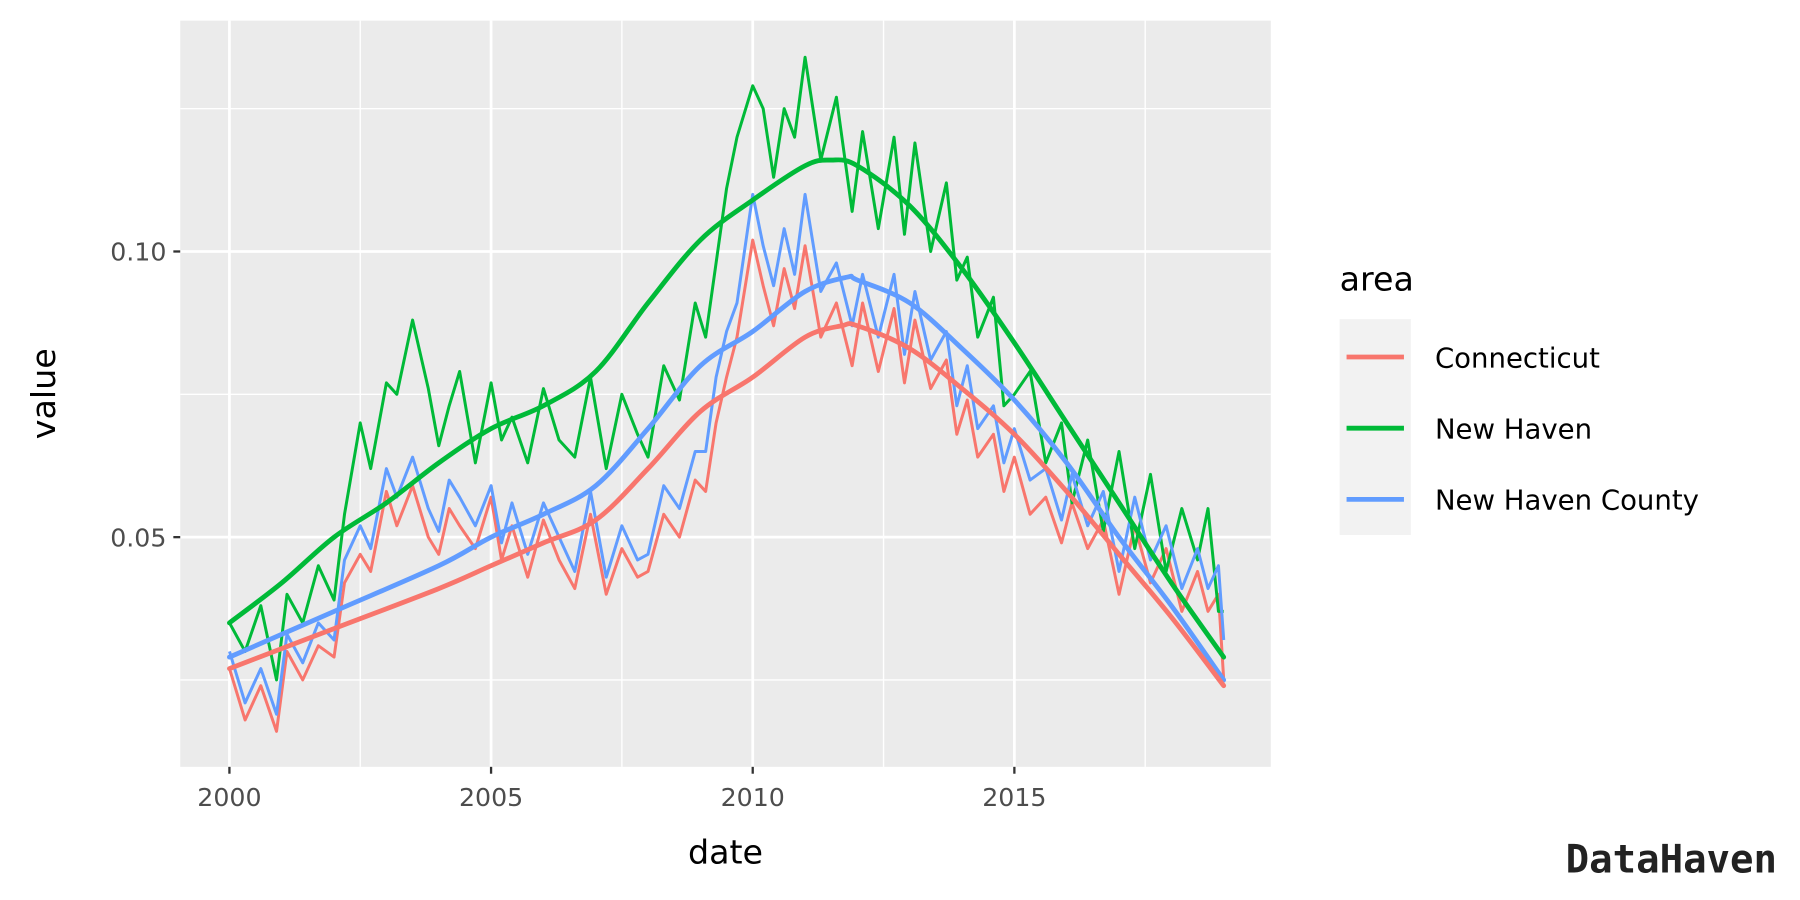  Describe the element at coordinates (138, 537) in the screenshot. I see `y-tick-label: 0.05` at that location.